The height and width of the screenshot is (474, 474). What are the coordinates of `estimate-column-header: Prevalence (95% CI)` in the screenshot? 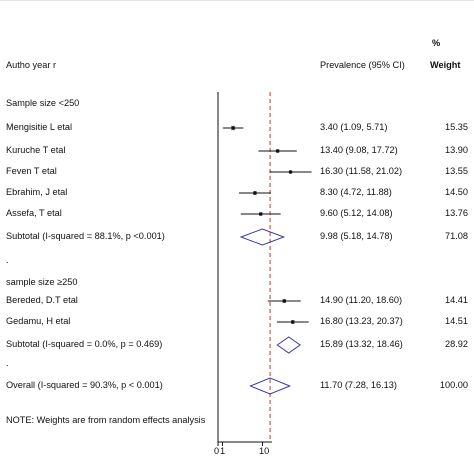 It's located at (362, 65).